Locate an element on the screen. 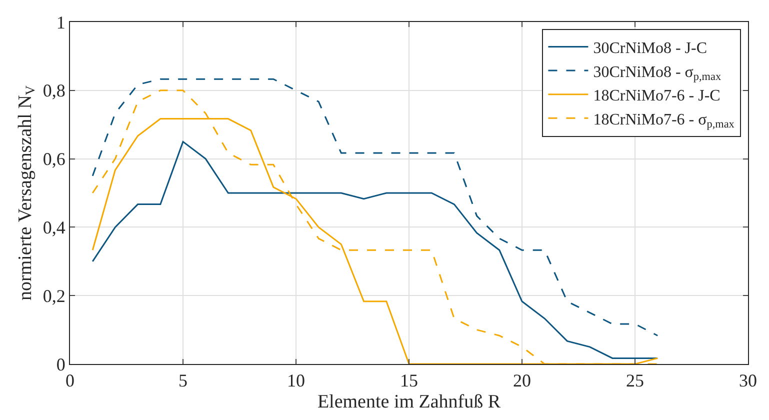 The image size is (769, 420). legend-label: 18CrNiMo7-6 - σ$_{p,max}$ is located at coordinates (664, 121).